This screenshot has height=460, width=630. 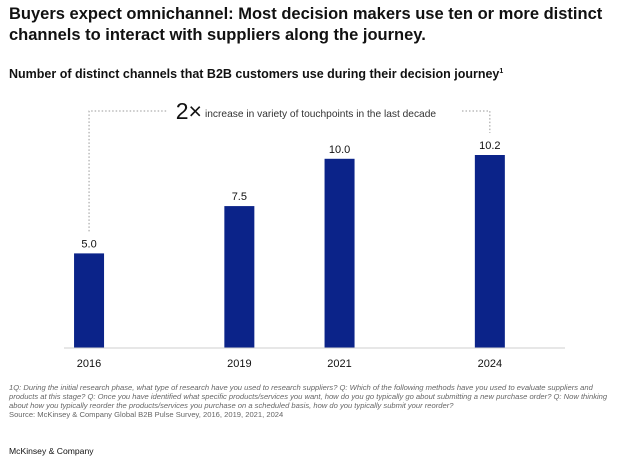 I want to click on bar-2021, so click(x=339, y=253).